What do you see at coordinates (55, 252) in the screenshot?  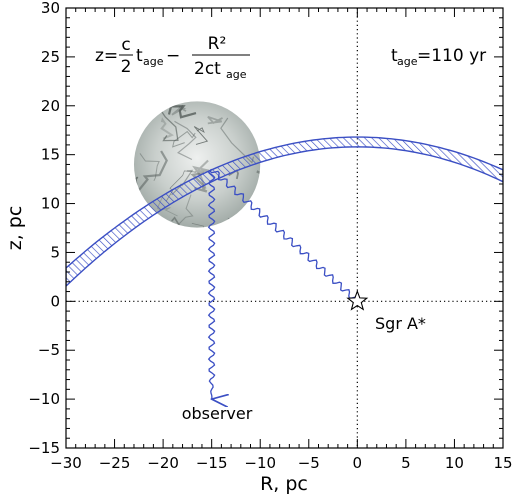 I see `y-tick-label: 5` at bounding box center [55, 252].